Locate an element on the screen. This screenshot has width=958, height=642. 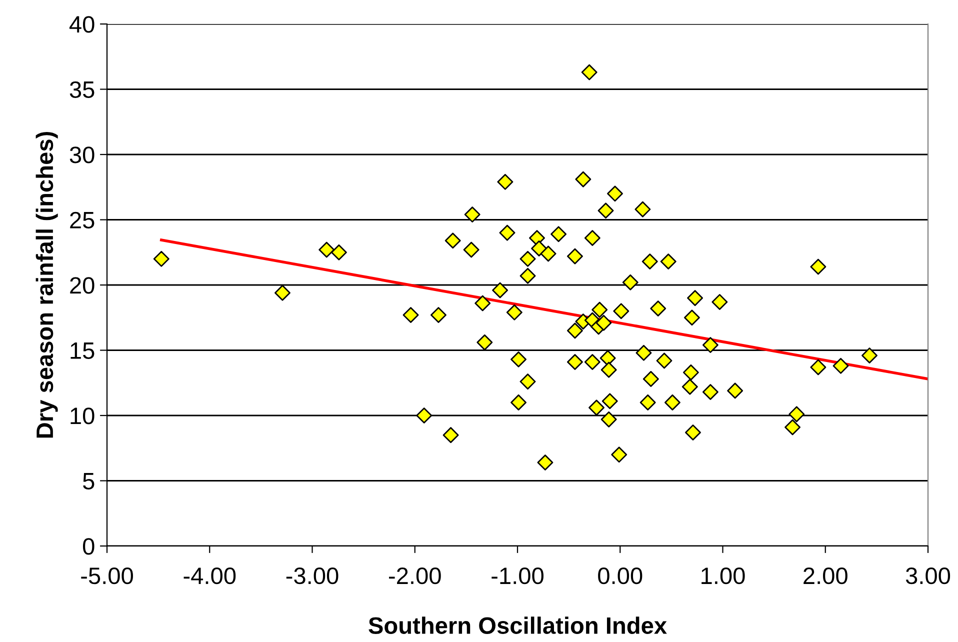
x-tick-label: 3.00 is located at coordinates (928, 575).